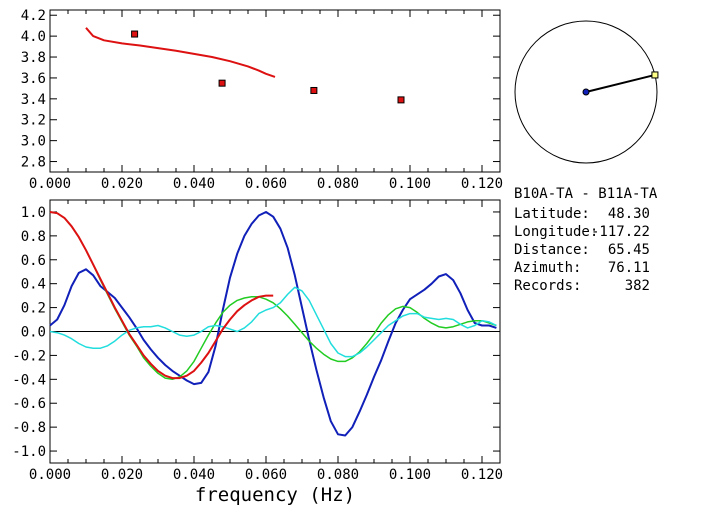 Image resolution: width=702 pixels, height=519 pixels. What do you see at coordinates (547, 268) in the screenshot?
I see `info-azimuth-label: Azimuth:` at bounding box center [547, 268].